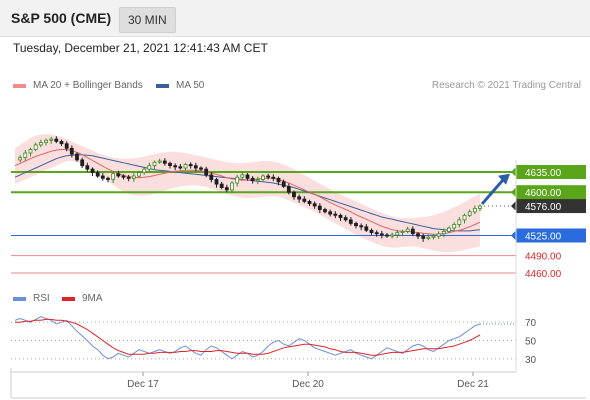  Describe the element at coordinates (308, 384) in the screenshot. I see `x-tick-label: Dec 20` at that location.